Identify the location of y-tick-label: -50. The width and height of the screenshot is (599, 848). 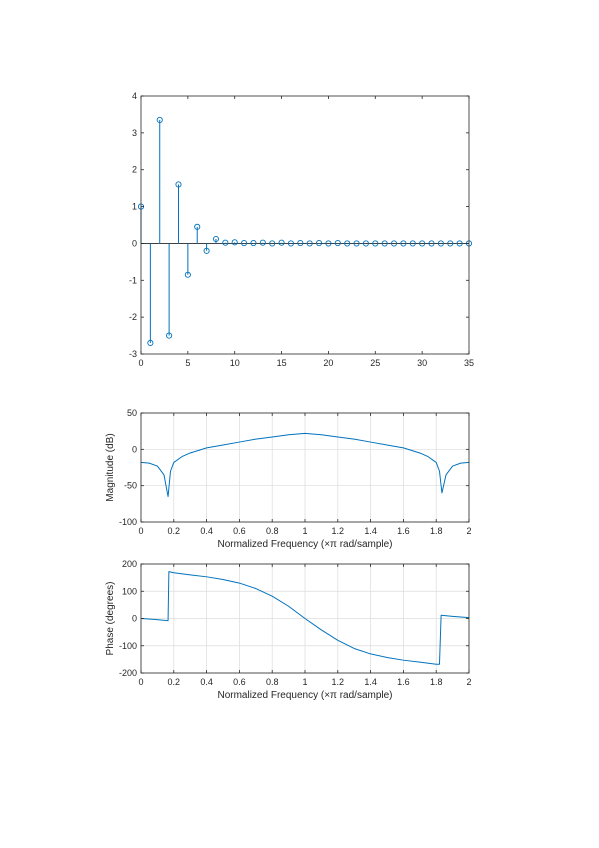
(130, 486).